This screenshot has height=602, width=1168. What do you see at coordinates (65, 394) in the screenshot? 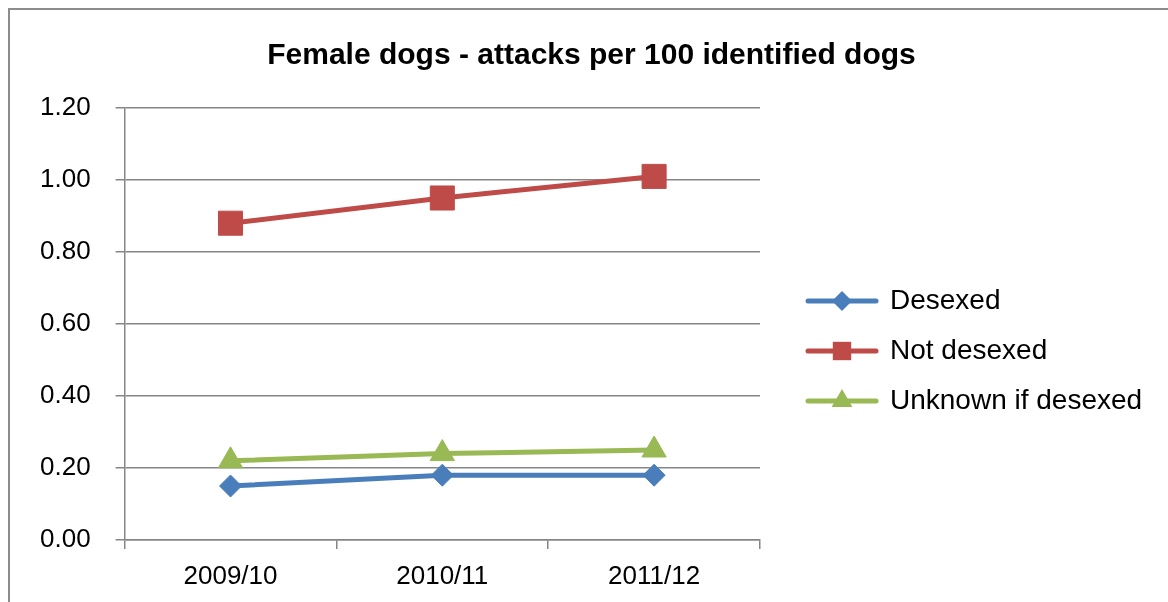
I see `y-tick-label: 0.40` at bounding box center [65, 394].